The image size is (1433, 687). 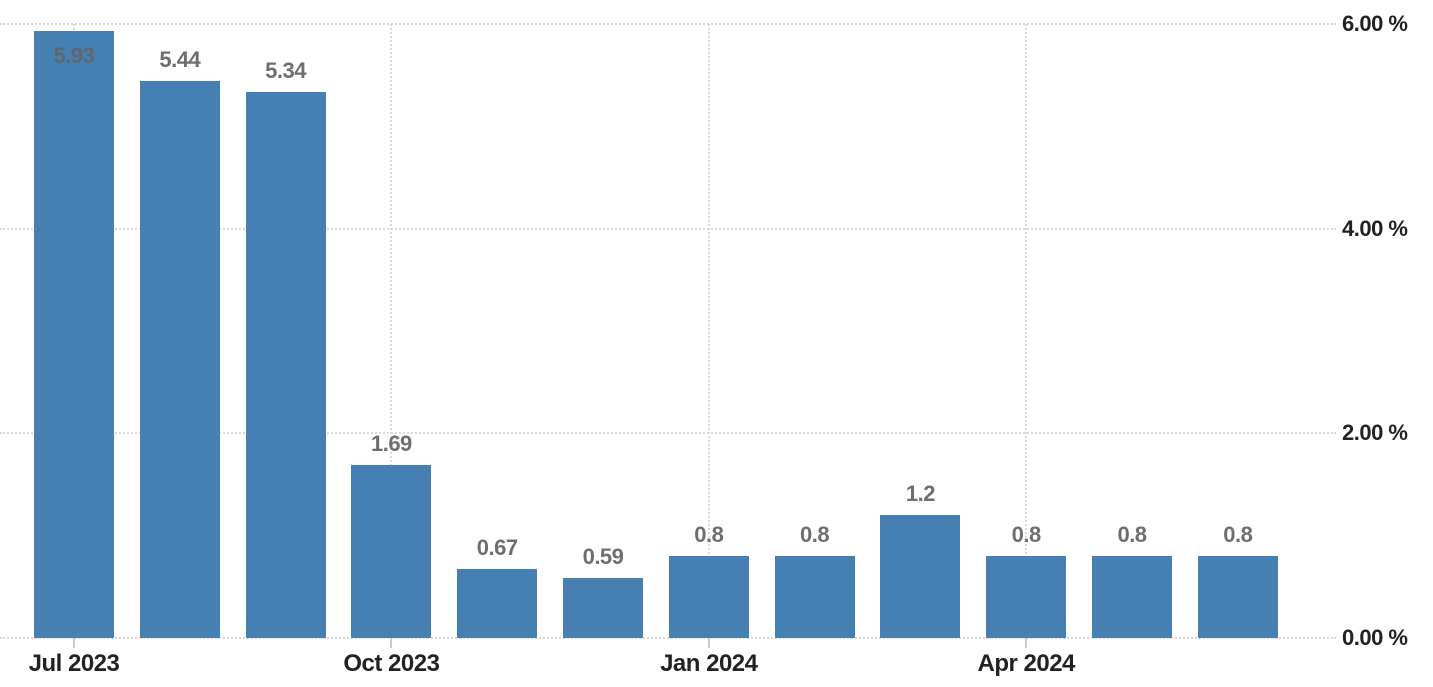 What do you see at coordinates (1026, 663) in the screenshot?
I see `x-axis-label: Apr 2024` at bounding box center [1026, 663].